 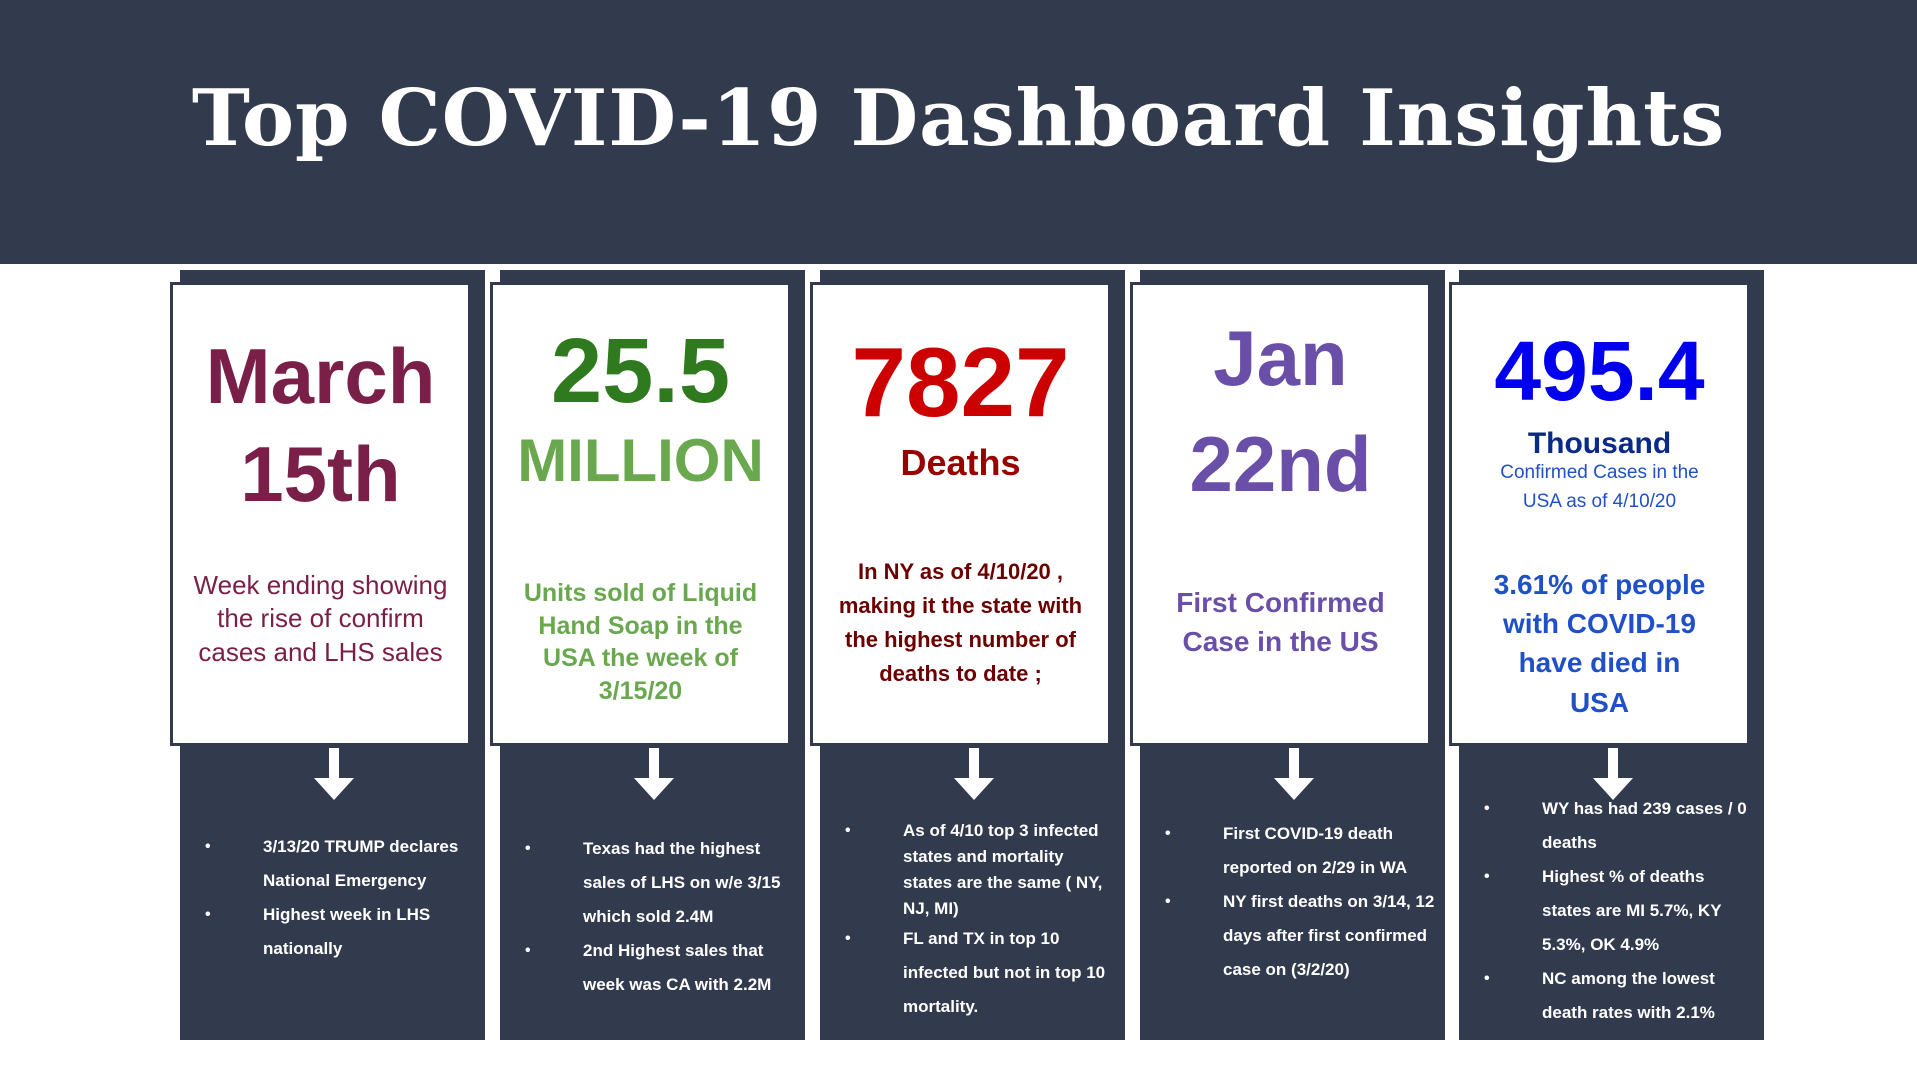 What do you see at coordinates (1280, 622) in the screenshot?
I see `card-description: First Confirmed Case in the US` at bounding box center [1280, 622].